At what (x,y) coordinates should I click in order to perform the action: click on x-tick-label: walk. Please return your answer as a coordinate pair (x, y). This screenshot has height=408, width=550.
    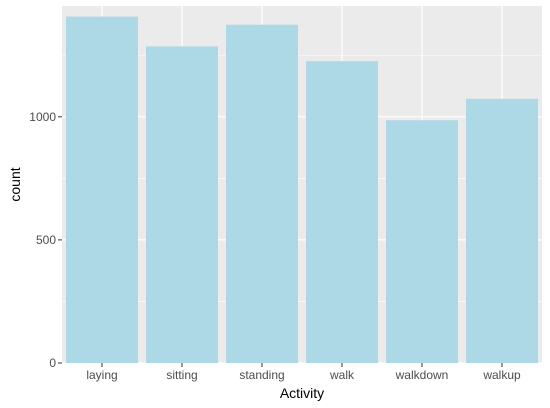
    Looking at the image, I should click on (342, 375).